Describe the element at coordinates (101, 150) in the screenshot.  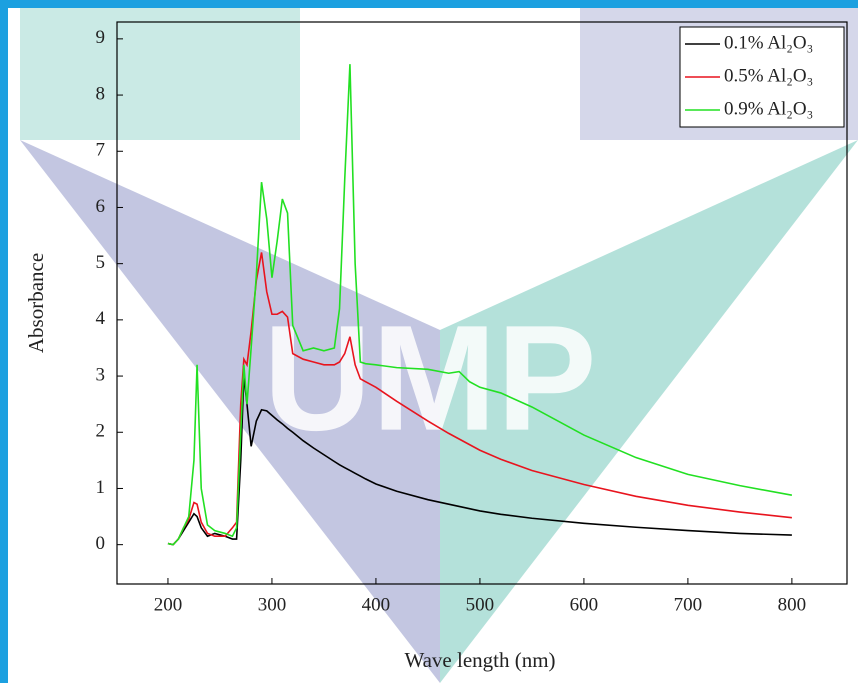
I see `y-tick-label: 7` at that location.